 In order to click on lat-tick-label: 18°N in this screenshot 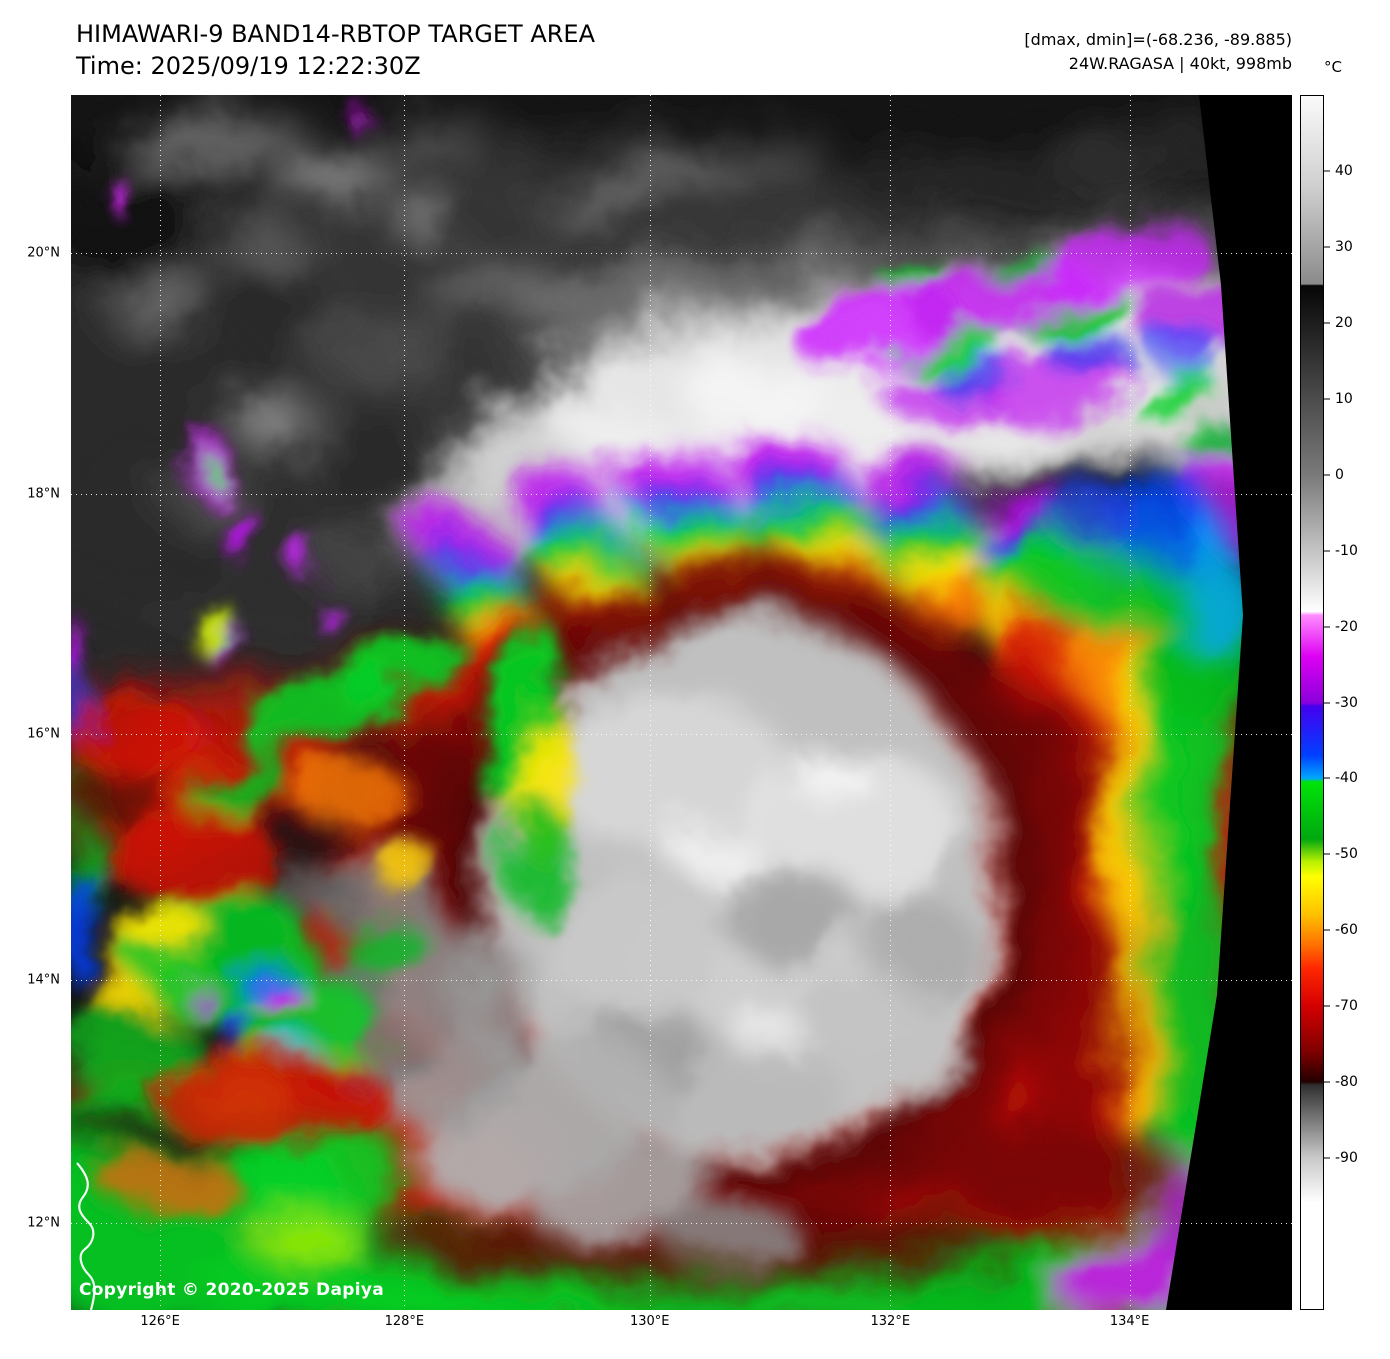, I will do `click(43, 494)`.